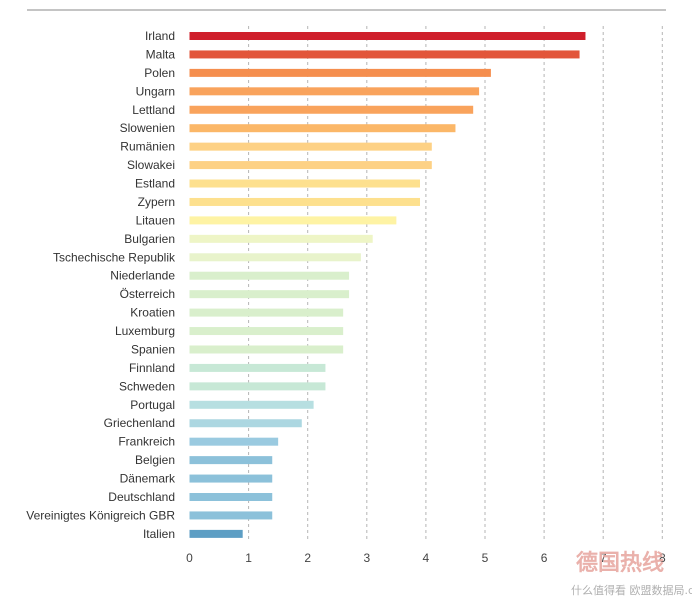 This screenshot has height=601, width=692. I want to click on category-label: Belgien, so click(155, 460).